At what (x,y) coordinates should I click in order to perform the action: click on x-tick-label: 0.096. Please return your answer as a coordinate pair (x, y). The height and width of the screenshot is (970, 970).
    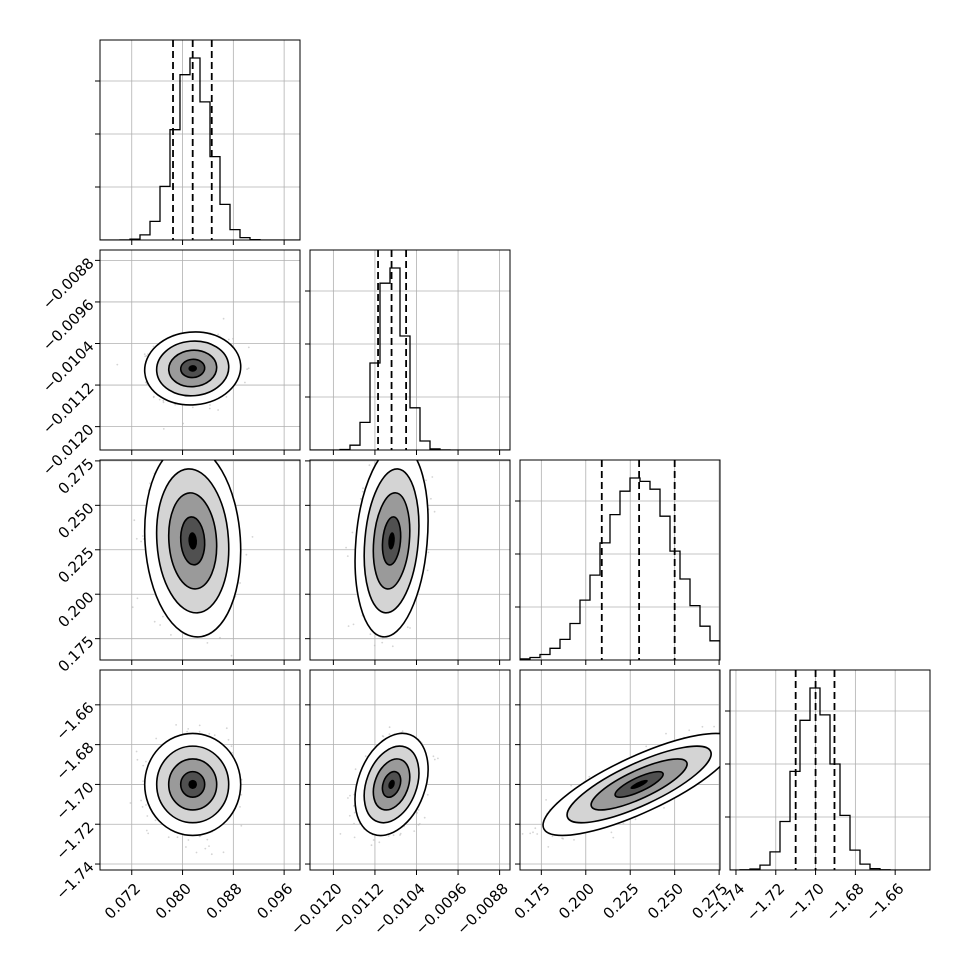
    Looking at the image, I should click on (274, 901).